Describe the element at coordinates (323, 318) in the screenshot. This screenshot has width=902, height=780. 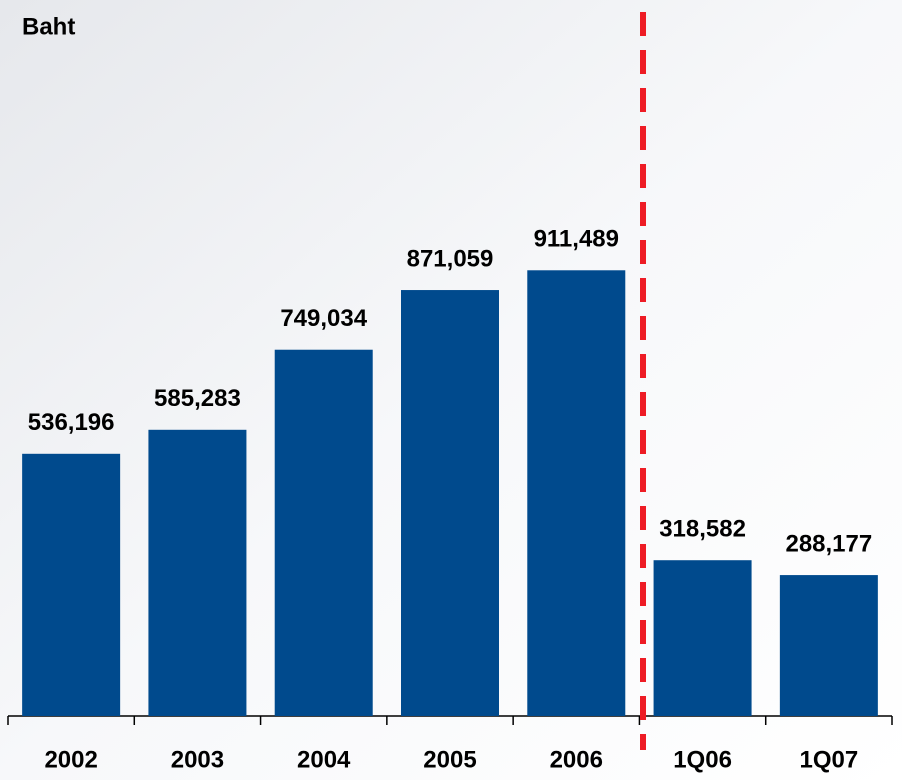
I see `value-label: 749,034` at that location.